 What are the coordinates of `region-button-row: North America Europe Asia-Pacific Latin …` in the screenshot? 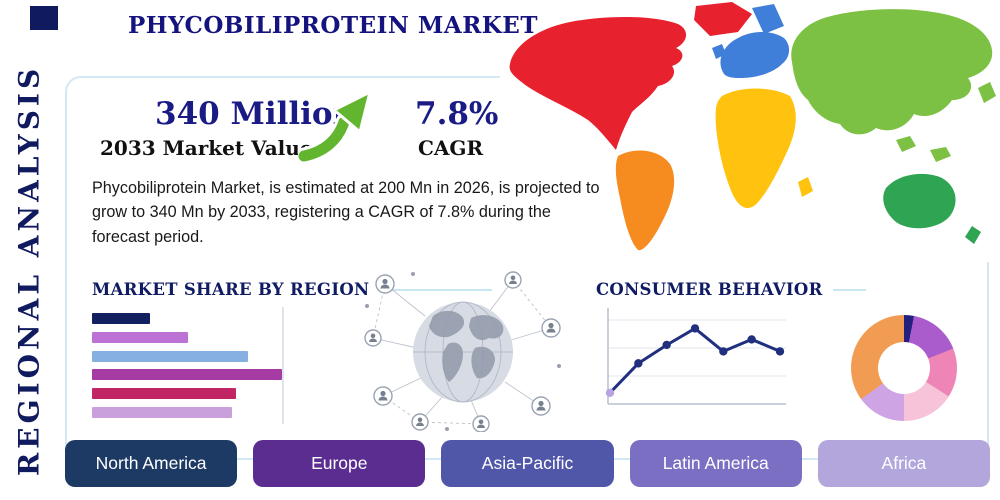 It's located at (528, 463).